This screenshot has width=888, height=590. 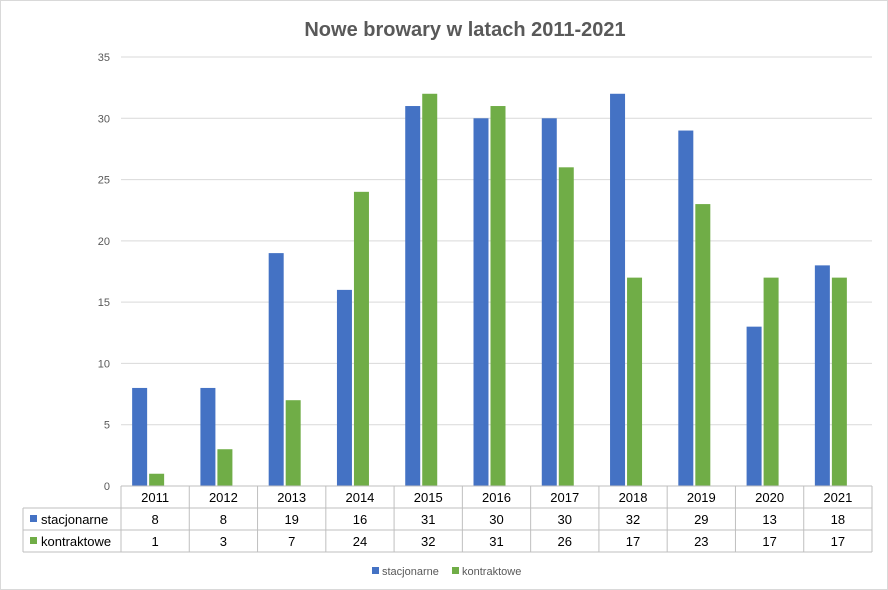 What do you see at coordinates (428, 541) in the screenshot?
I see `data-cell-kontraktowe-2015: 32` at bounding box center [428, 541].